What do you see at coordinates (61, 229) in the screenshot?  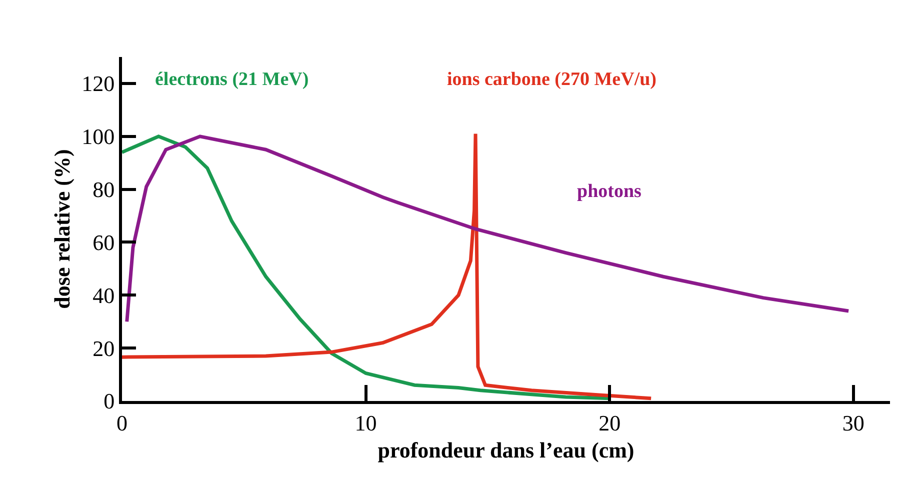 I see `y-axis-title: dose relative (%)` at bounding box center [61, 229].